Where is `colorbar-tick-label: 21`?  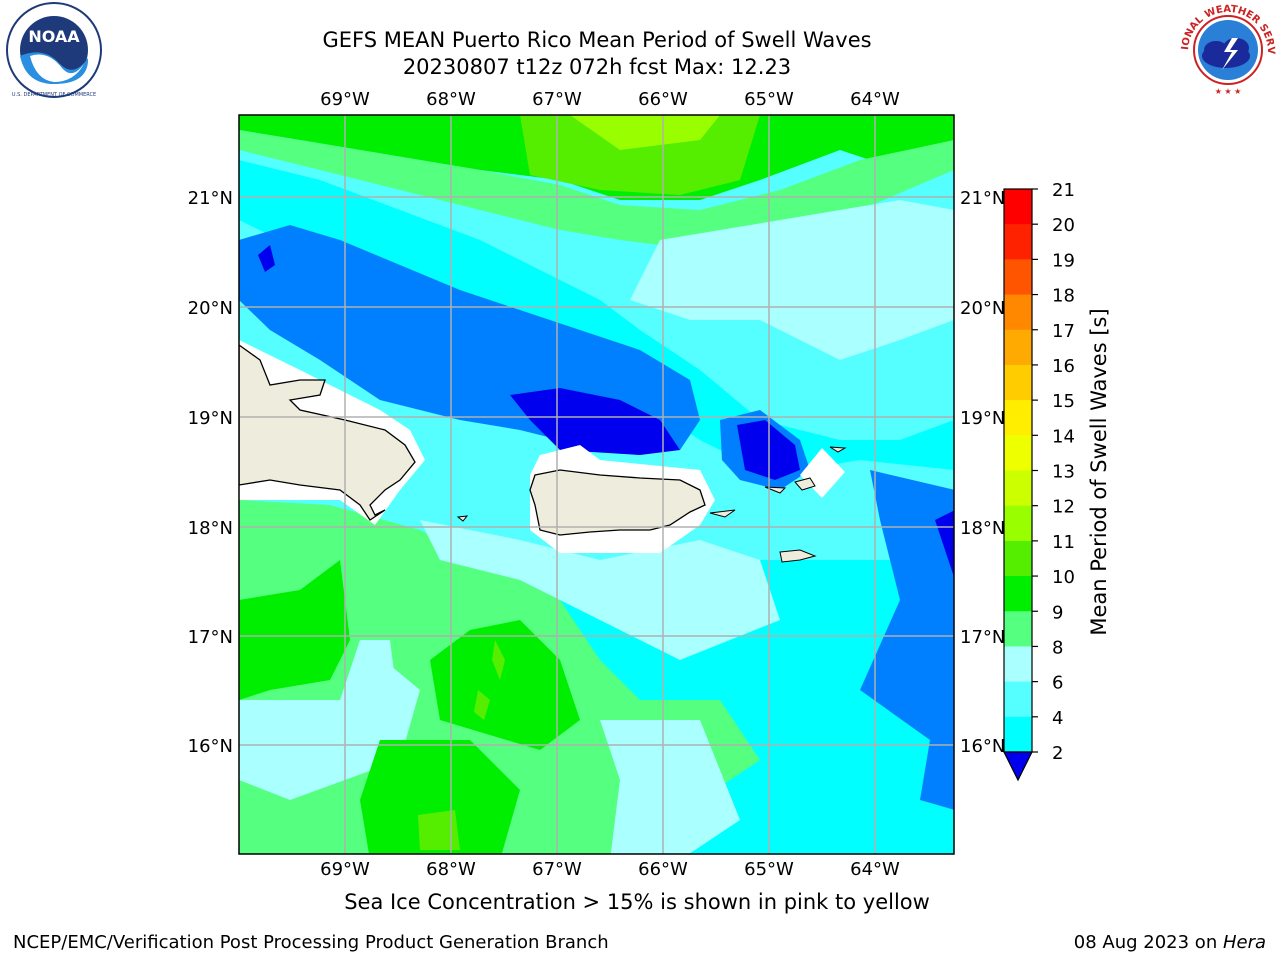
colorbar-tick-label: 21 is located at coordinates (1063, 190).